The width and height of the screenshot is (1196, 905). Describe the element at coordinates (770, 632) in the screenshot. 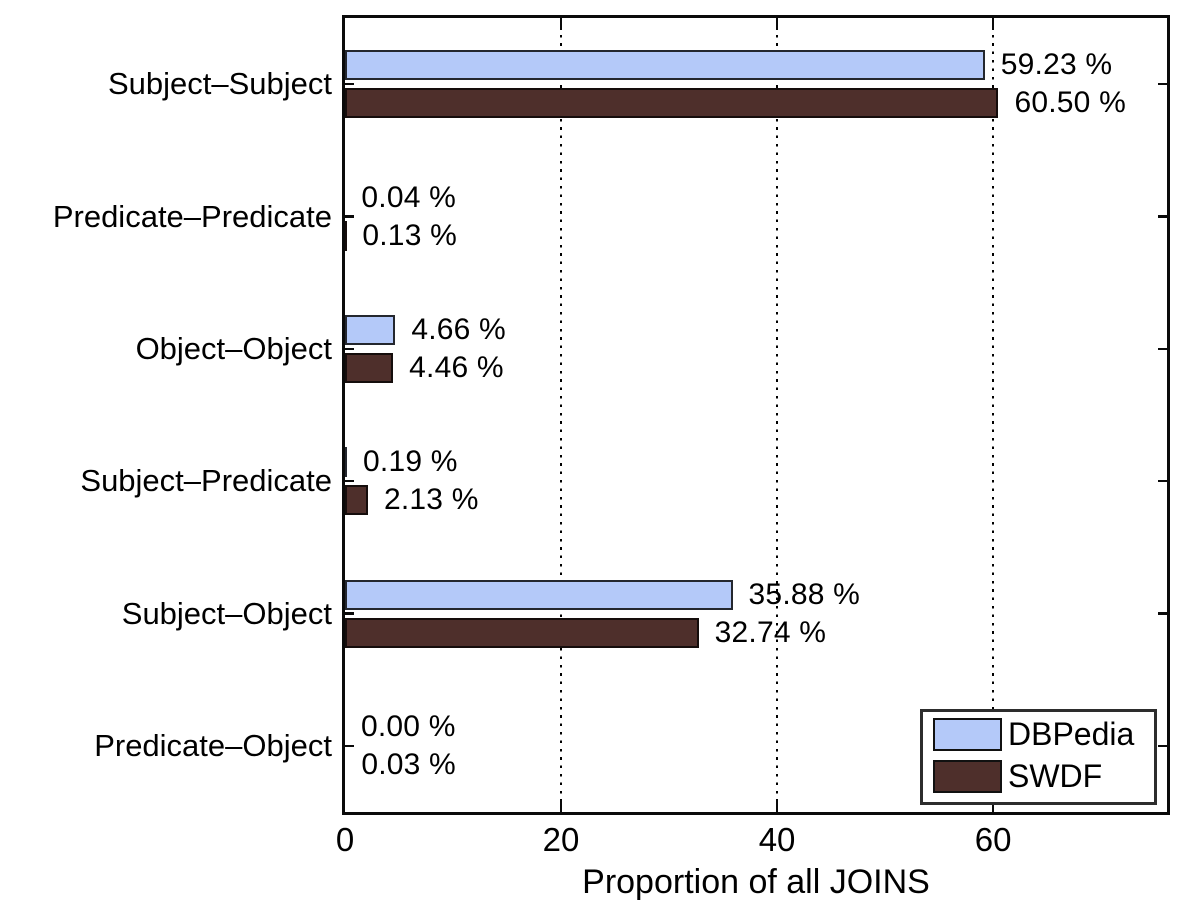

I see `value-label: 32.74 %` at that location.